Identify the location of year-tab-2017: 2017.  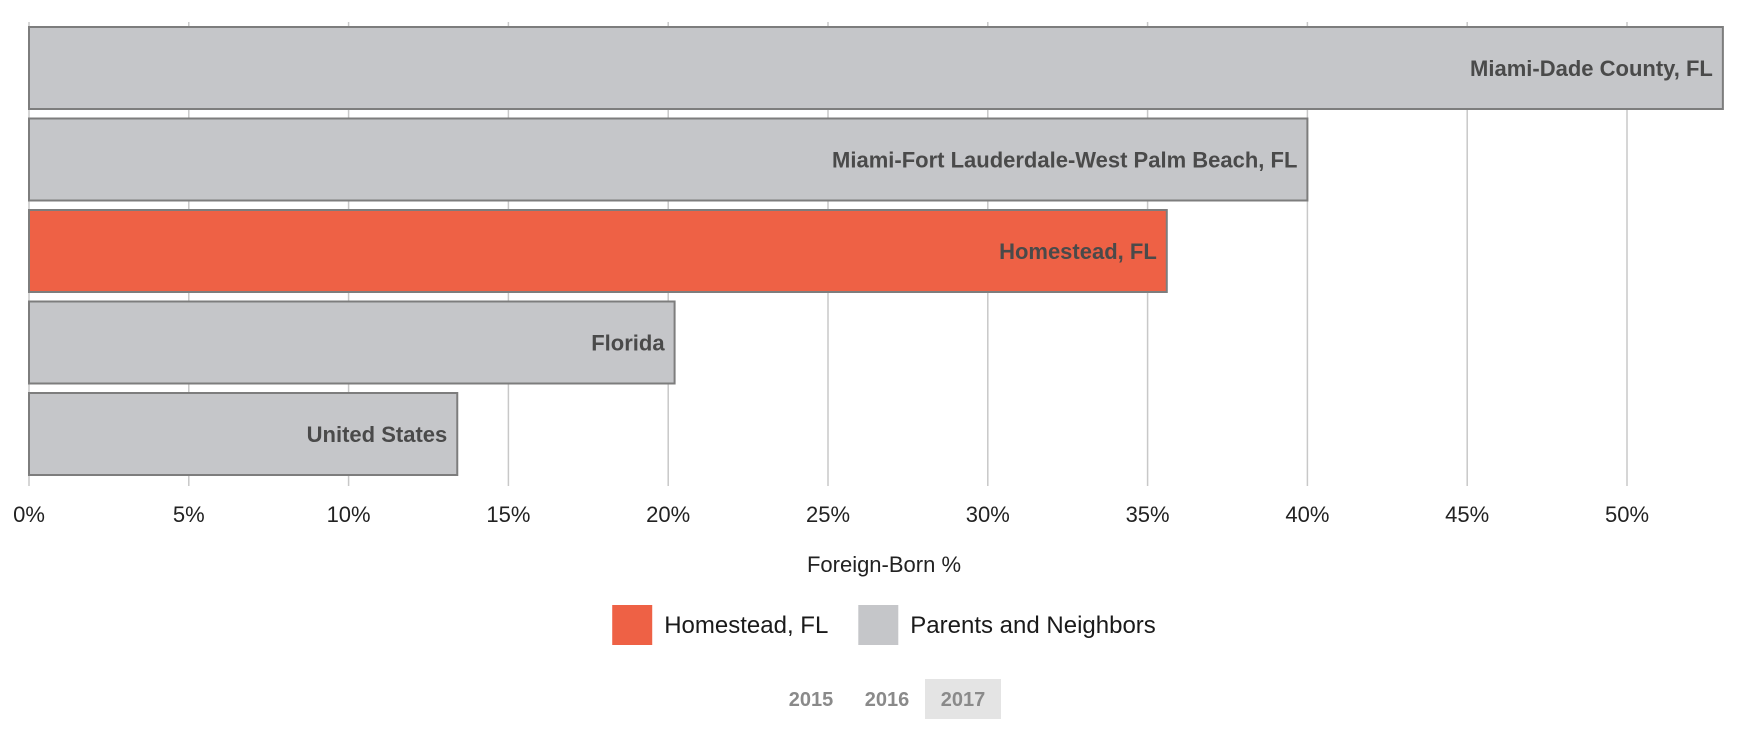
(963, 699).